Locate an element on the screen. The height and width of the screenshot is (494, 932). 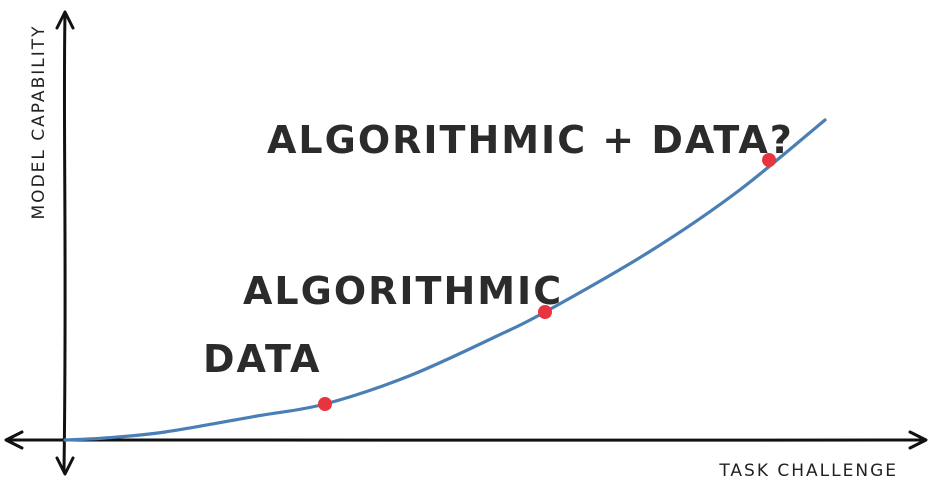
label-algorithmic: ALGORITHMIC is located at coordinates (403, 291).